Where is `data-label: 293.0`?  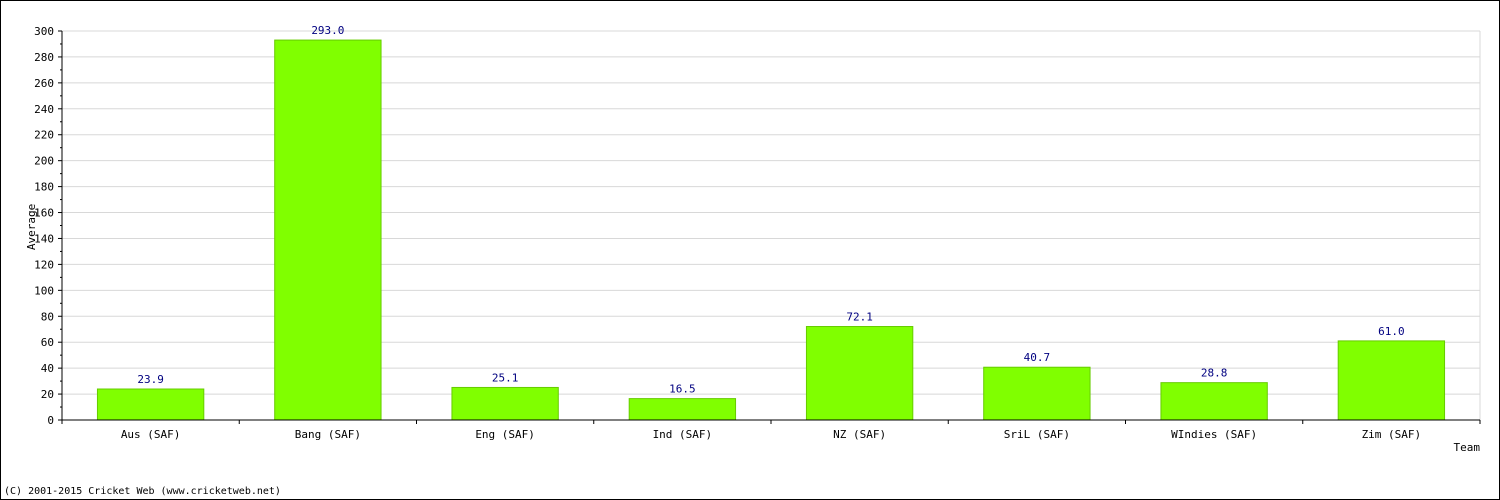
data-label: 293.0 is located at coordinates (327, 30).